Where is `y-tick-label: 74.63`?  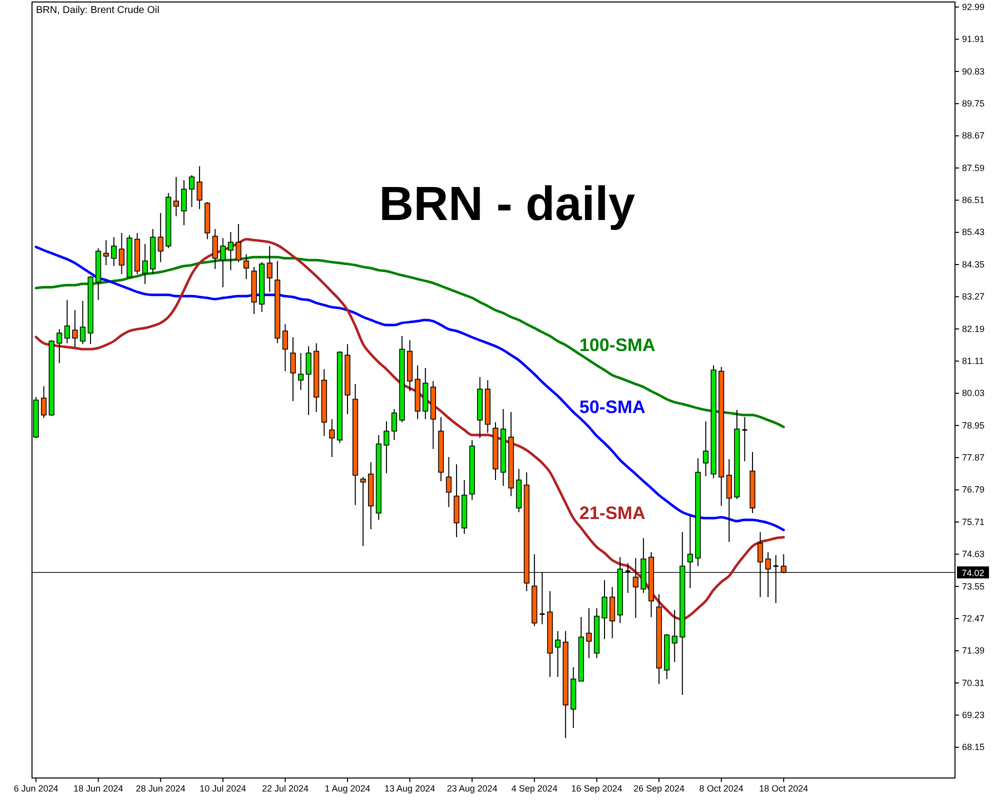
y-tick-label: 74.63 is located at coordinates (973, 554).